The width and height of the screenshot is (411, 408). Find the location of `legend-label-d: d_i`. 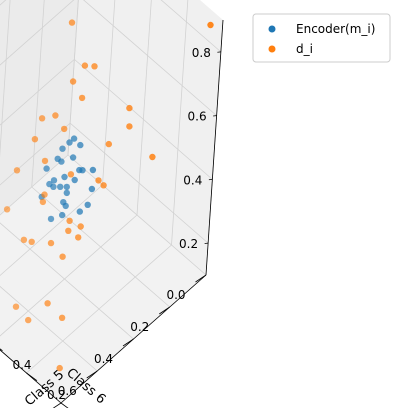

legend-label-d: d_i is located at coordinates (304, 49).